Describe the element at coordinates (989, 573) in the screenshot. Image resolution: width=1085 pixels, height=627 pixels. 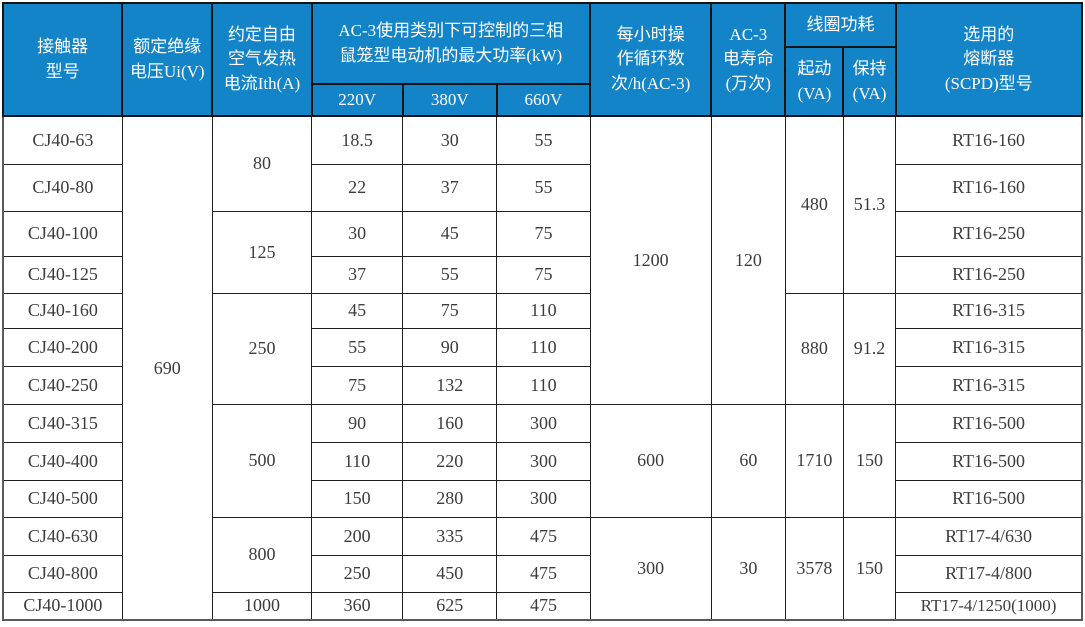
I see `cell-fuse: RT17-4/800` at that location.